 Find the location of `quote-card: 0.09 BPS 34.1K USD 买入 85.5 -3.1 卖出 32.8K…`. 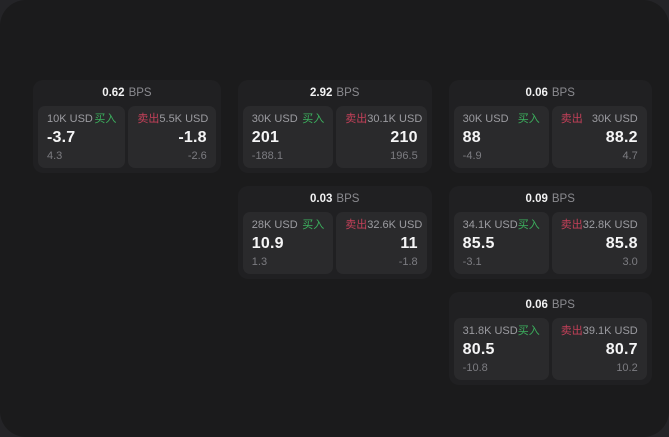

quote-card: 0.09 BPS 34.1K USD 买入 85.5 -3.1 卖出 32.8K… is located at coordinates (550, 232).